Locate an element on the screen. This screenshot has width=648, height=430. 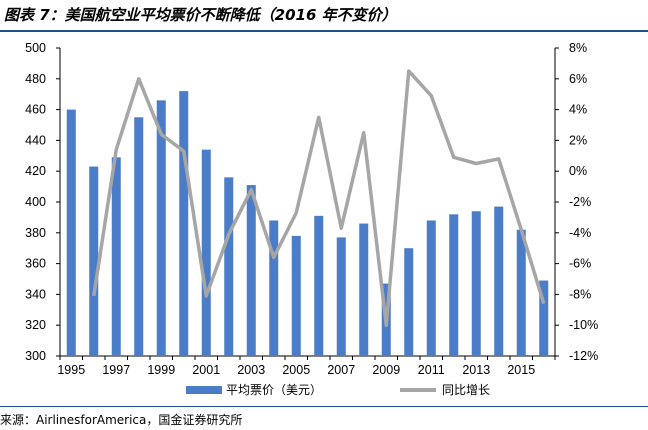
right-tick-label: -4% is located at coordinates (580, 233).